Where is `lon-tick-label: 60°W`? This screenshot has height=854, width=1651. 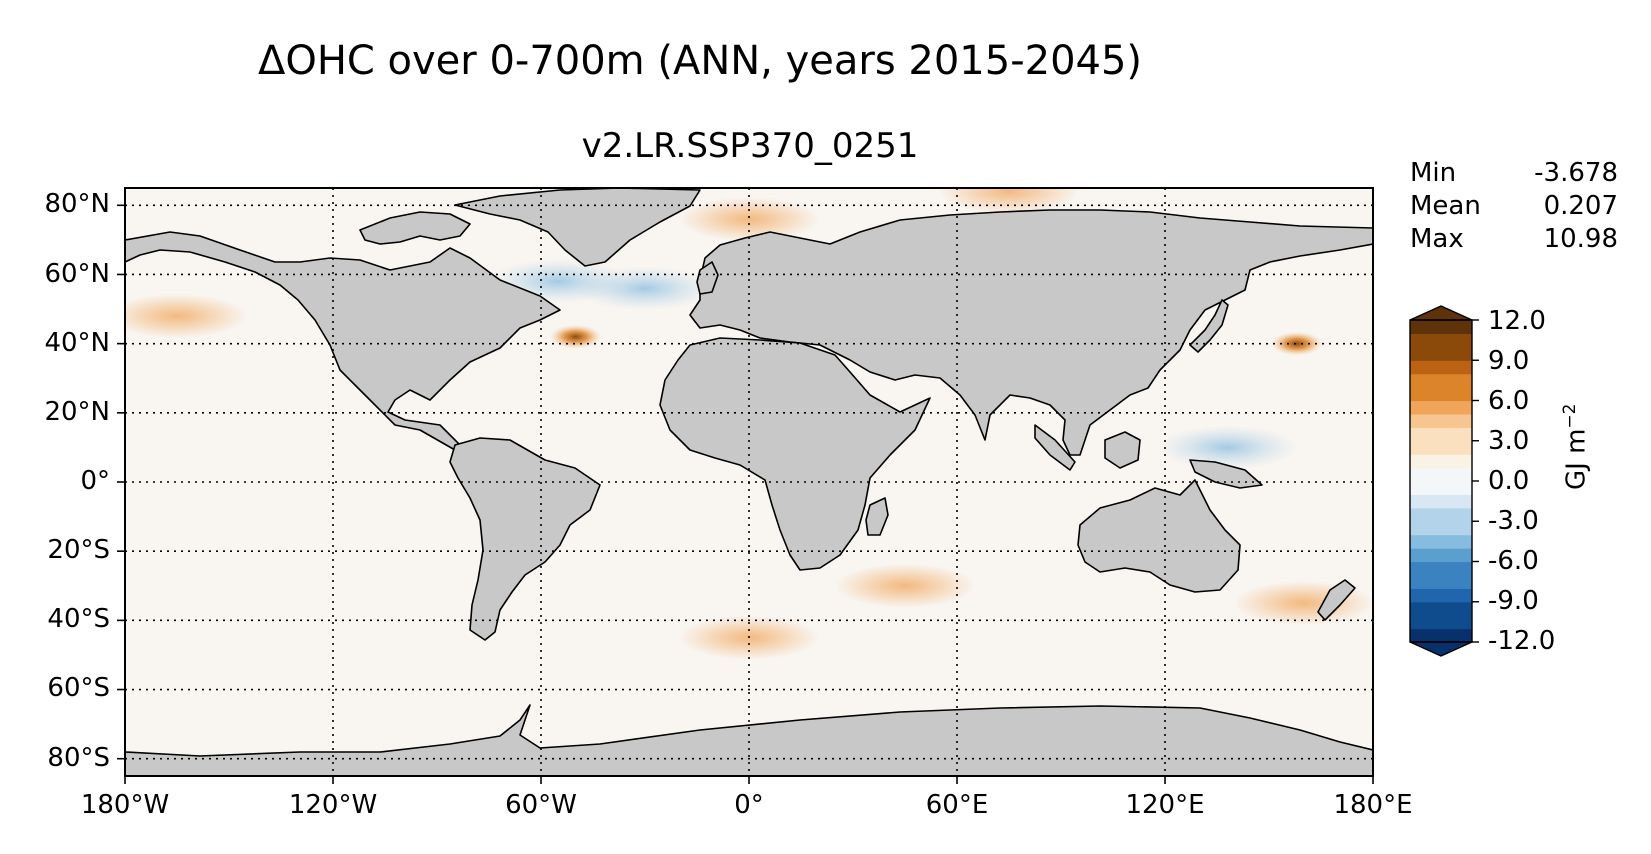
lon-tick-label: 60°W is located at coordinates (541, 805).